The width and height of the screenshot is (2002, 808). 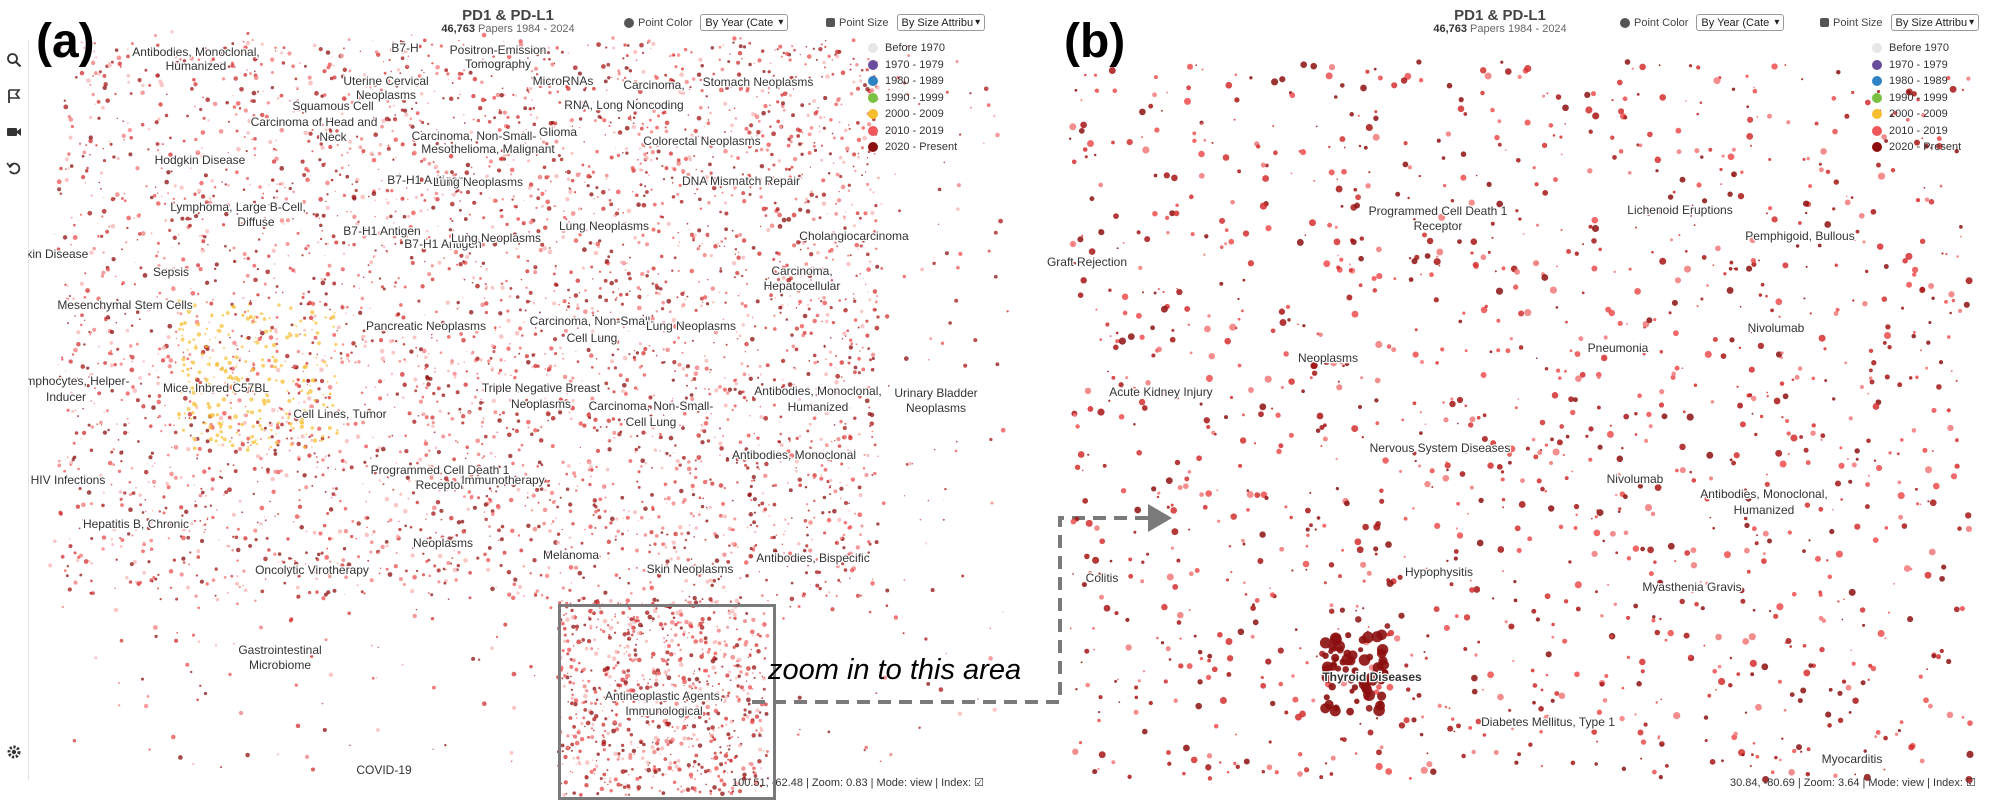 What do you see at coordinates (14, 60) in the screenshot?
I see `search-icon` at bounding box center [14, 60].